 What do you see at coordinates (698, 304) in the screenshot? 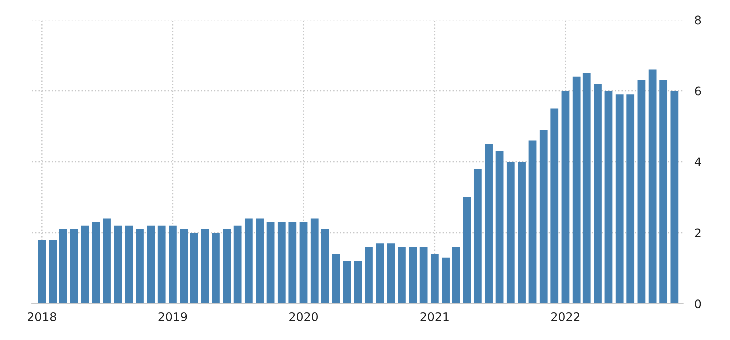
I see `y-tick-label: 0` at bounding box center [698, 304].